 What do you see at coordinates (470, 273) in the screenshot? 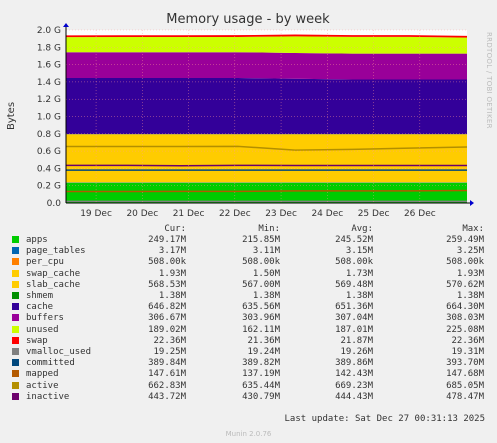
I see `legend-max-value: 1.93M` at bounding box center [470, 273].